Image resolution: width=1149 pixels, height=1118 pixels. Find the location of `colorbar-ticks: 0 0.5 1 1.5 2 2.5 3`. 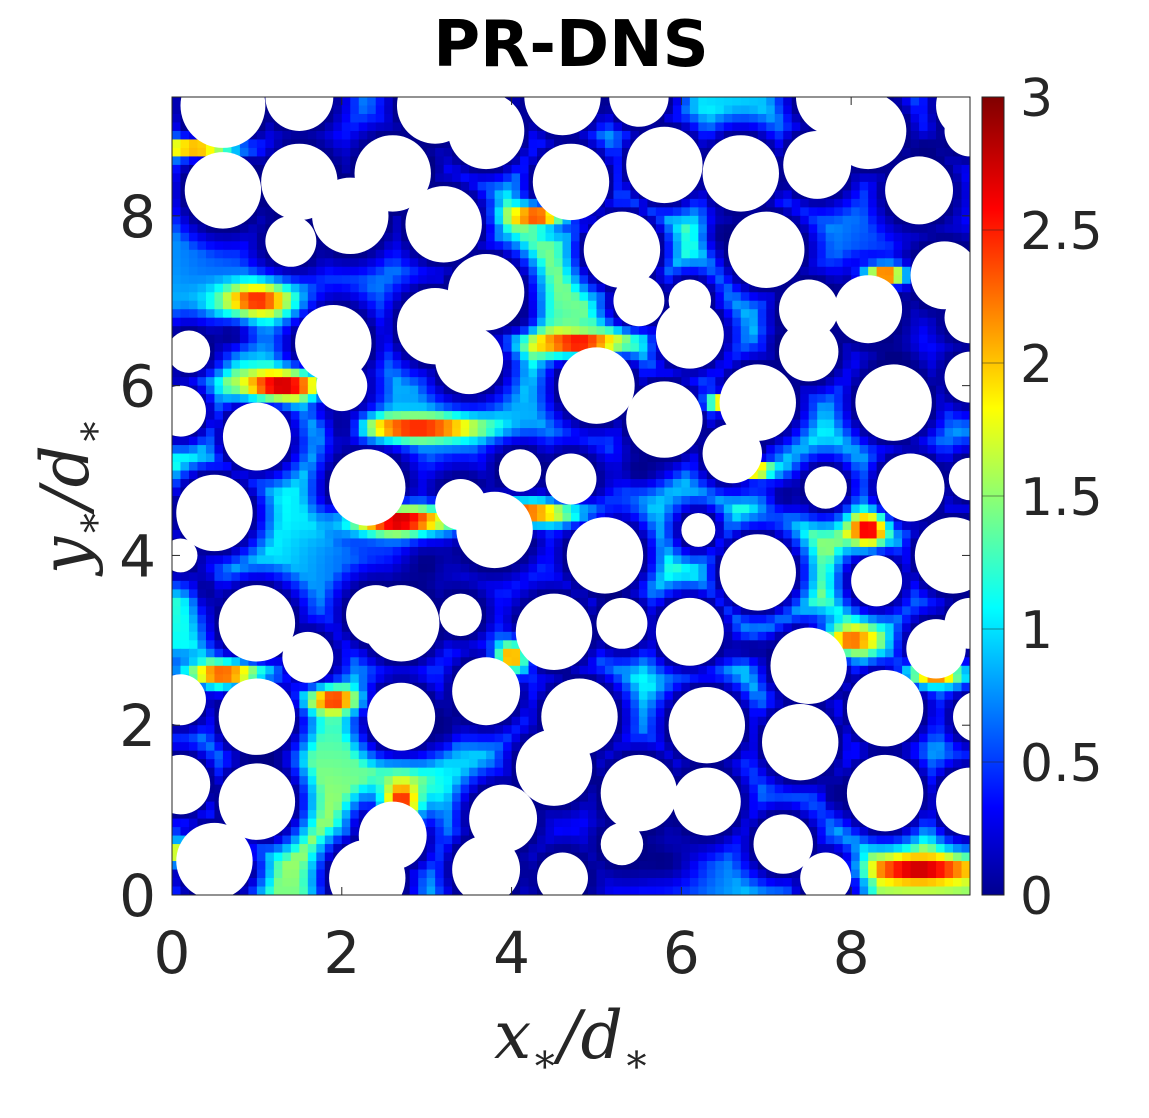

colorbar-ticks: 0 0.5 1 1.5 2 2.5 3 is located at coordinates (1042, 498).